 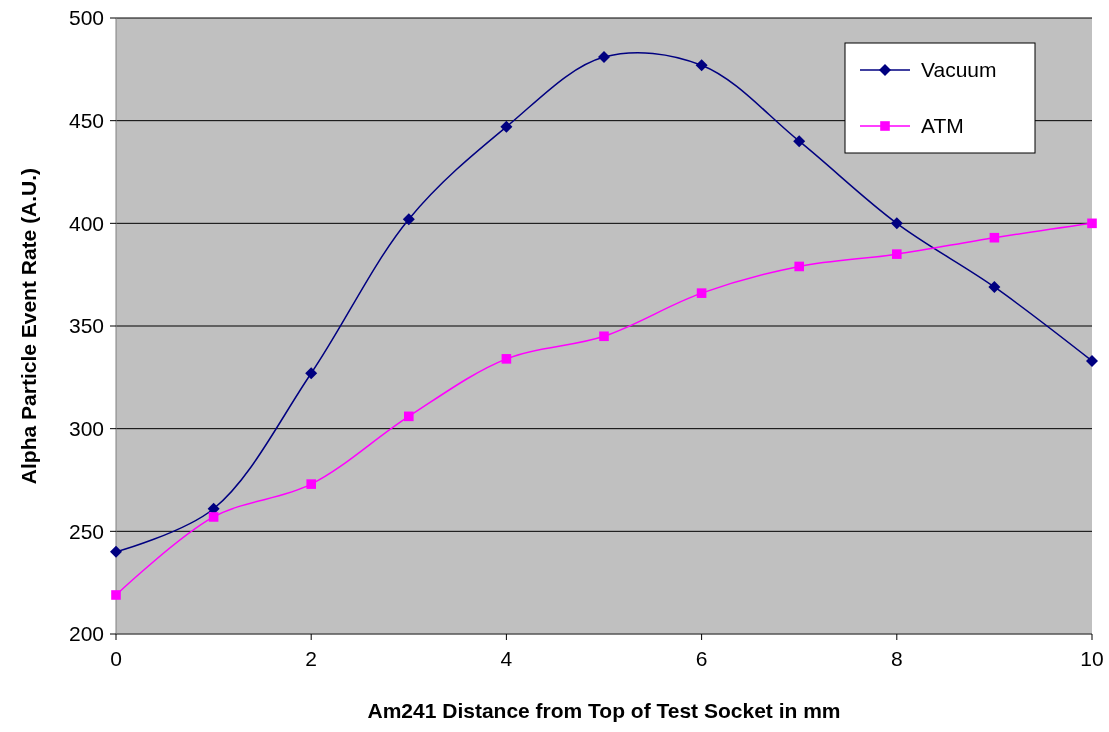 What do you see at coordinates (86, 18) in the screenshot?
I see `y-tick-label: 500` at bounding box center [86, 18].